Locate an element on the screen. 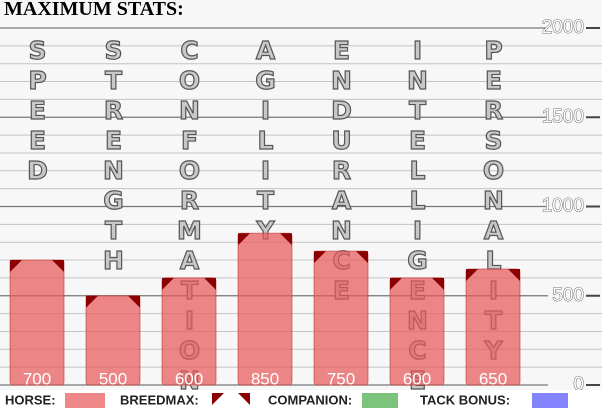 The height and width of the screenshot is (411, 602). legend-background is located at coordinates (301, 400).